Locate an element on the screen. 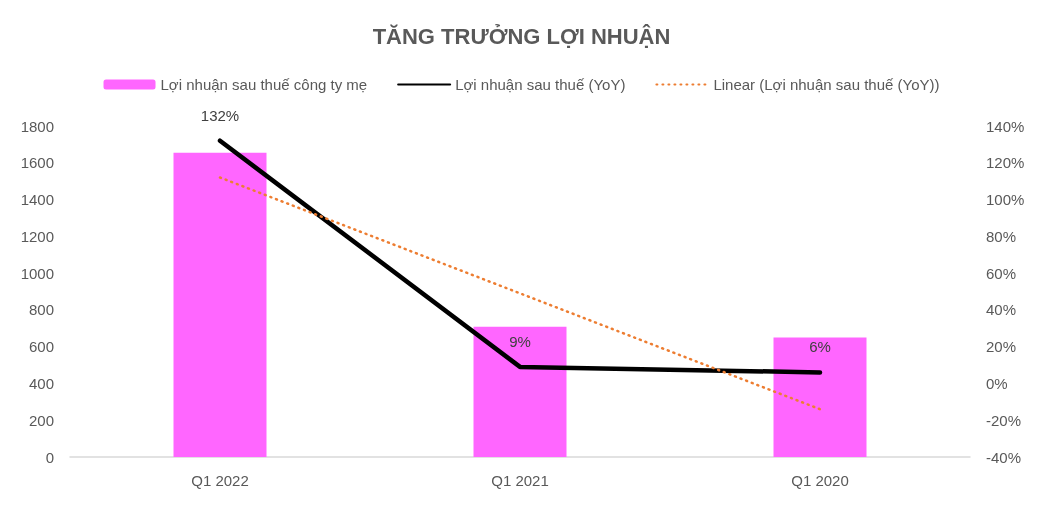  y-tick-label: 600 is located at coordinates (41, 347).